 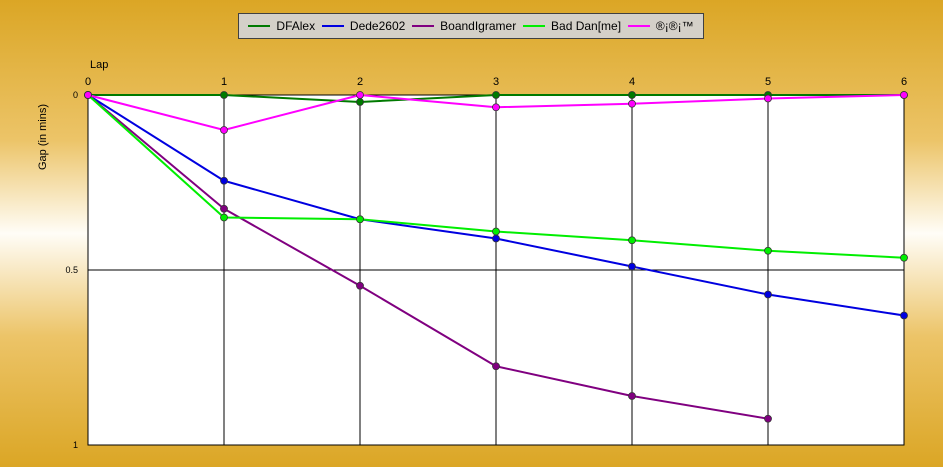 I want to click on legend-item: BoandIgramer, so click(x=464, y=26).